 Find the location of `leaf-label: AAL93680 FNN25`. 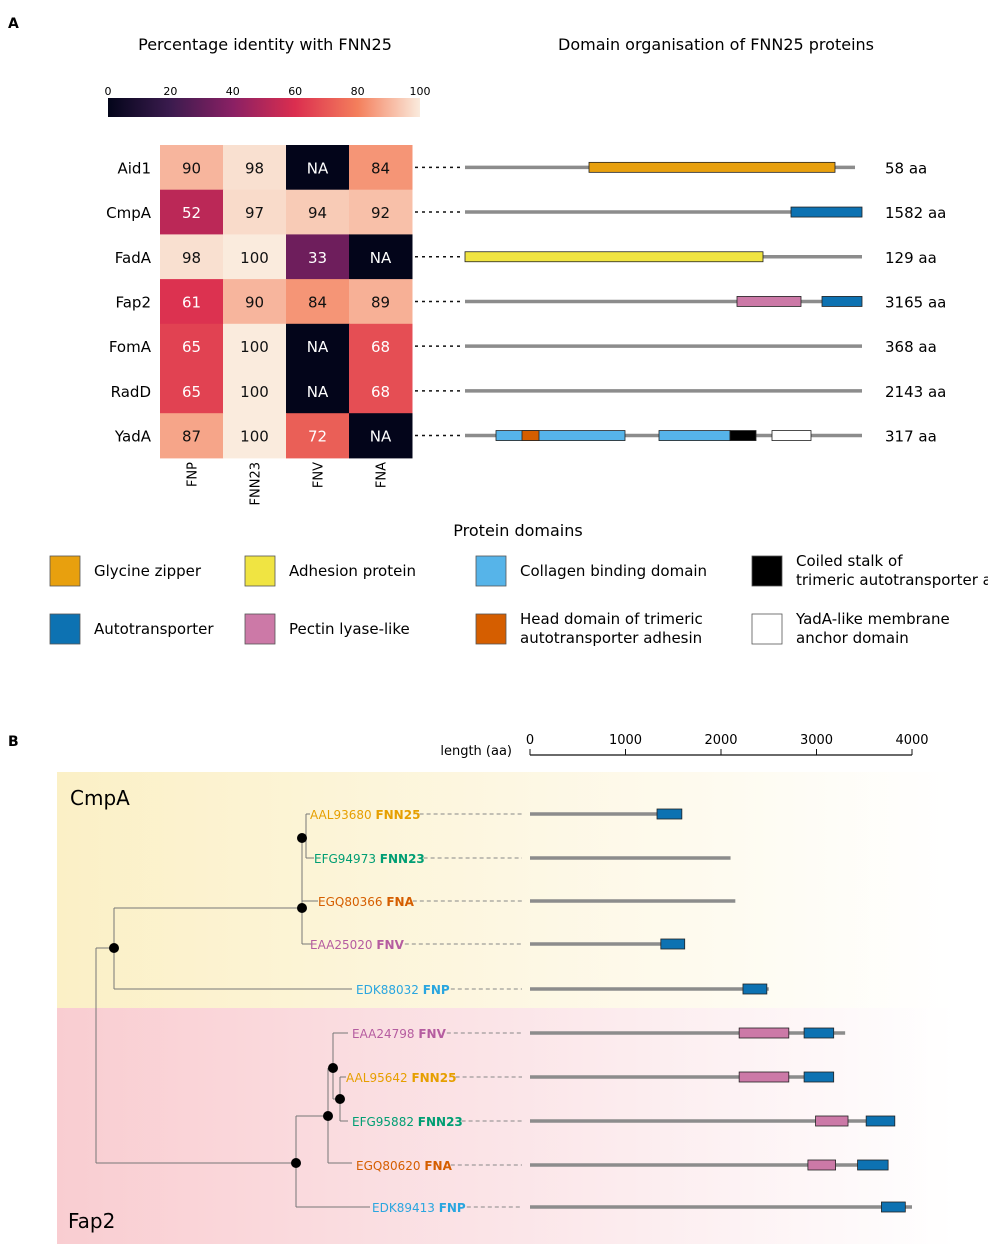

leaf-label: AAL93680 FNN25 is located at coordinates (365, 815).